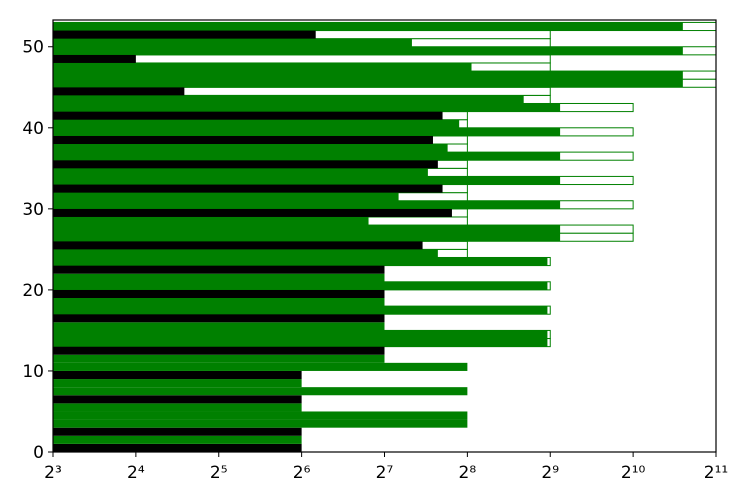  Describe the element at coordinates (33, 129) in the screenshot. I see `y-tick-label: 40` at that location.